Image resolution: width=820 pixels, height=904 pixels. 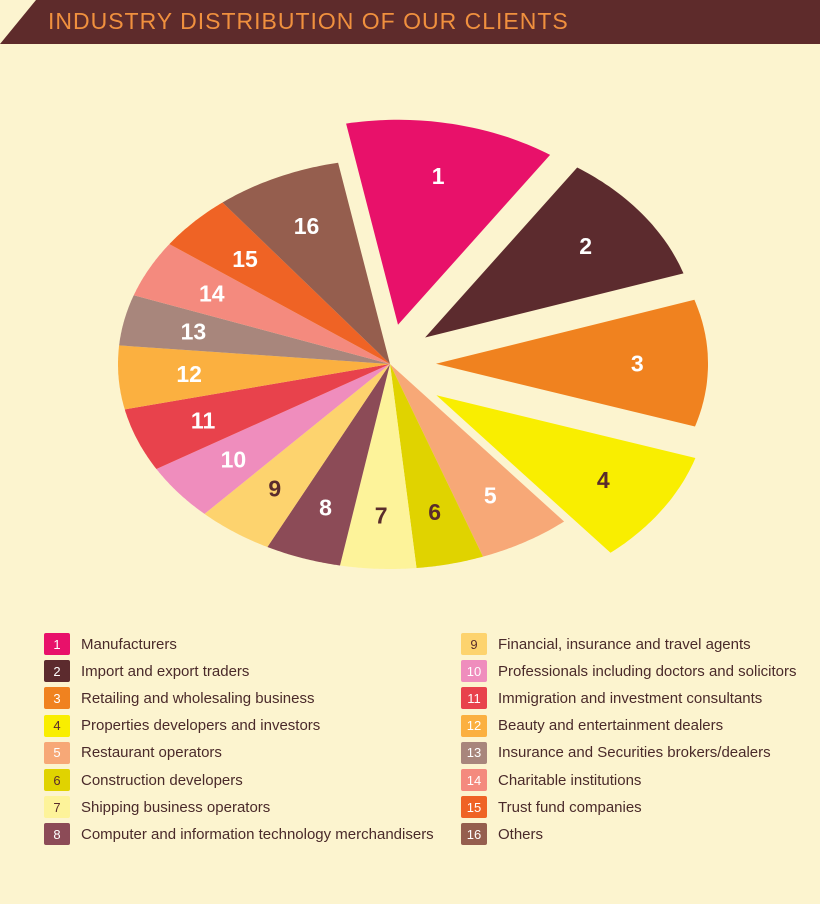 I want to click on legend-swatch-11: 11, so click(x=474, y=698).